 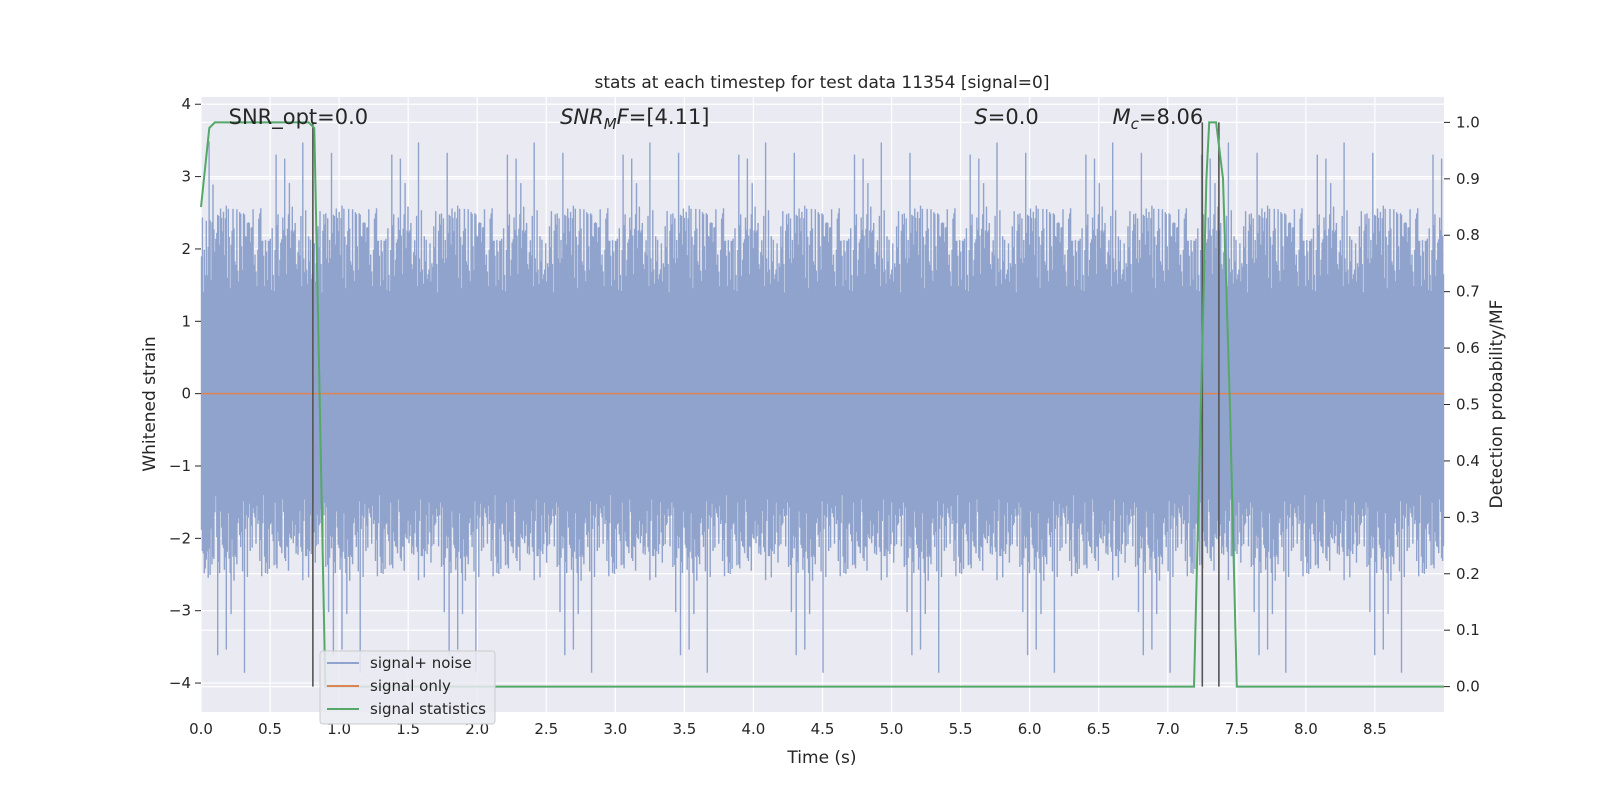 What do you see at coordinates (1468, 235) in the screenshot?
I see `y2-tick-label: 0.8` at bounding box center [1468, 235].